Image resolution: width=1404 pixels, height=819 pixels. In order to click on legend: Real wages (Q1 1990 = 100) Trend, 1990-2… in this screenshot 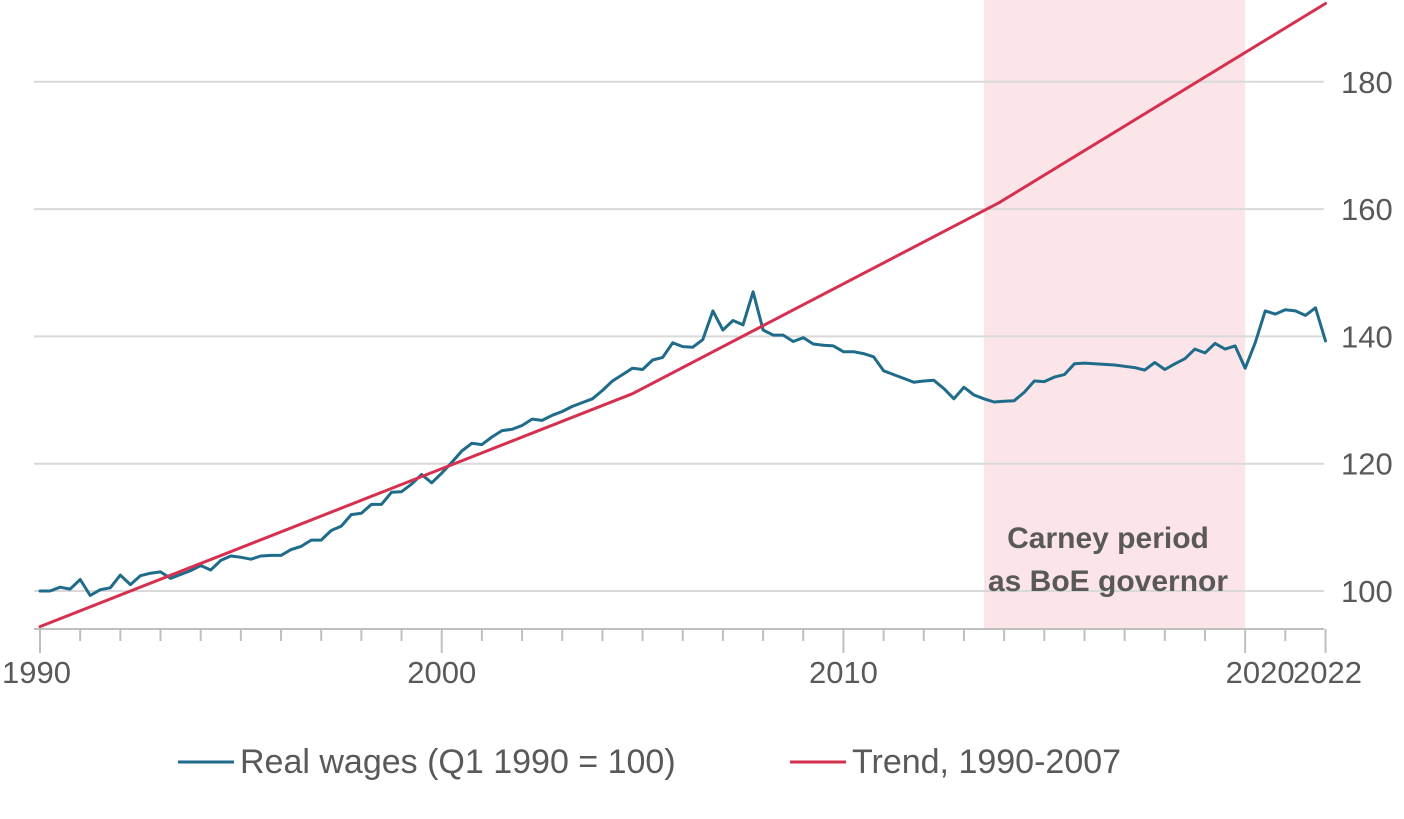, I will do `click(649, 762)`.